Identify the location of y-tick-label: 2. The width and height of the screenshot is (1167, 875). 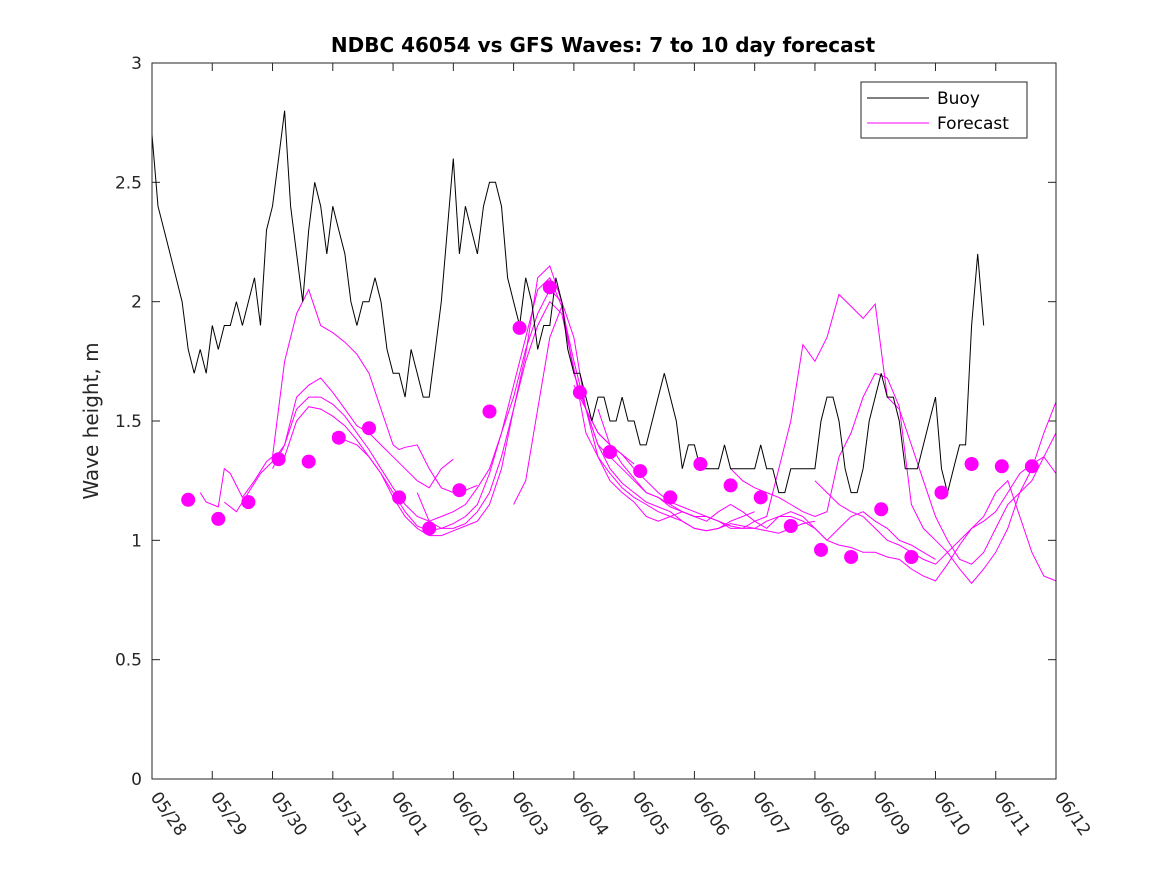
(136, 303).